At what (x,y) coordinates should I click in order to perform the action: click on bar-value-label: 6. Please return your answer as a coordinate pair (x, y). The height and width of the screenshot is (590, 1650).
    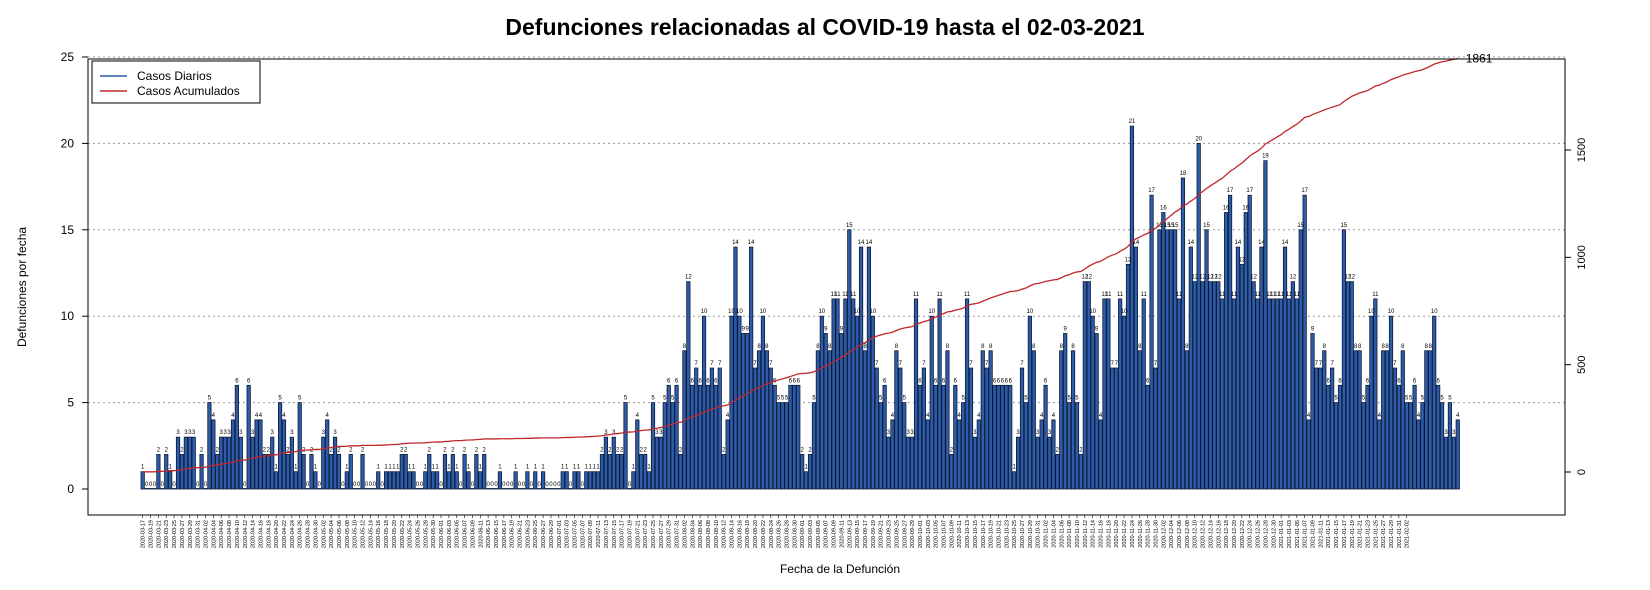
    Looking at the image, I should click on (1415, 381).